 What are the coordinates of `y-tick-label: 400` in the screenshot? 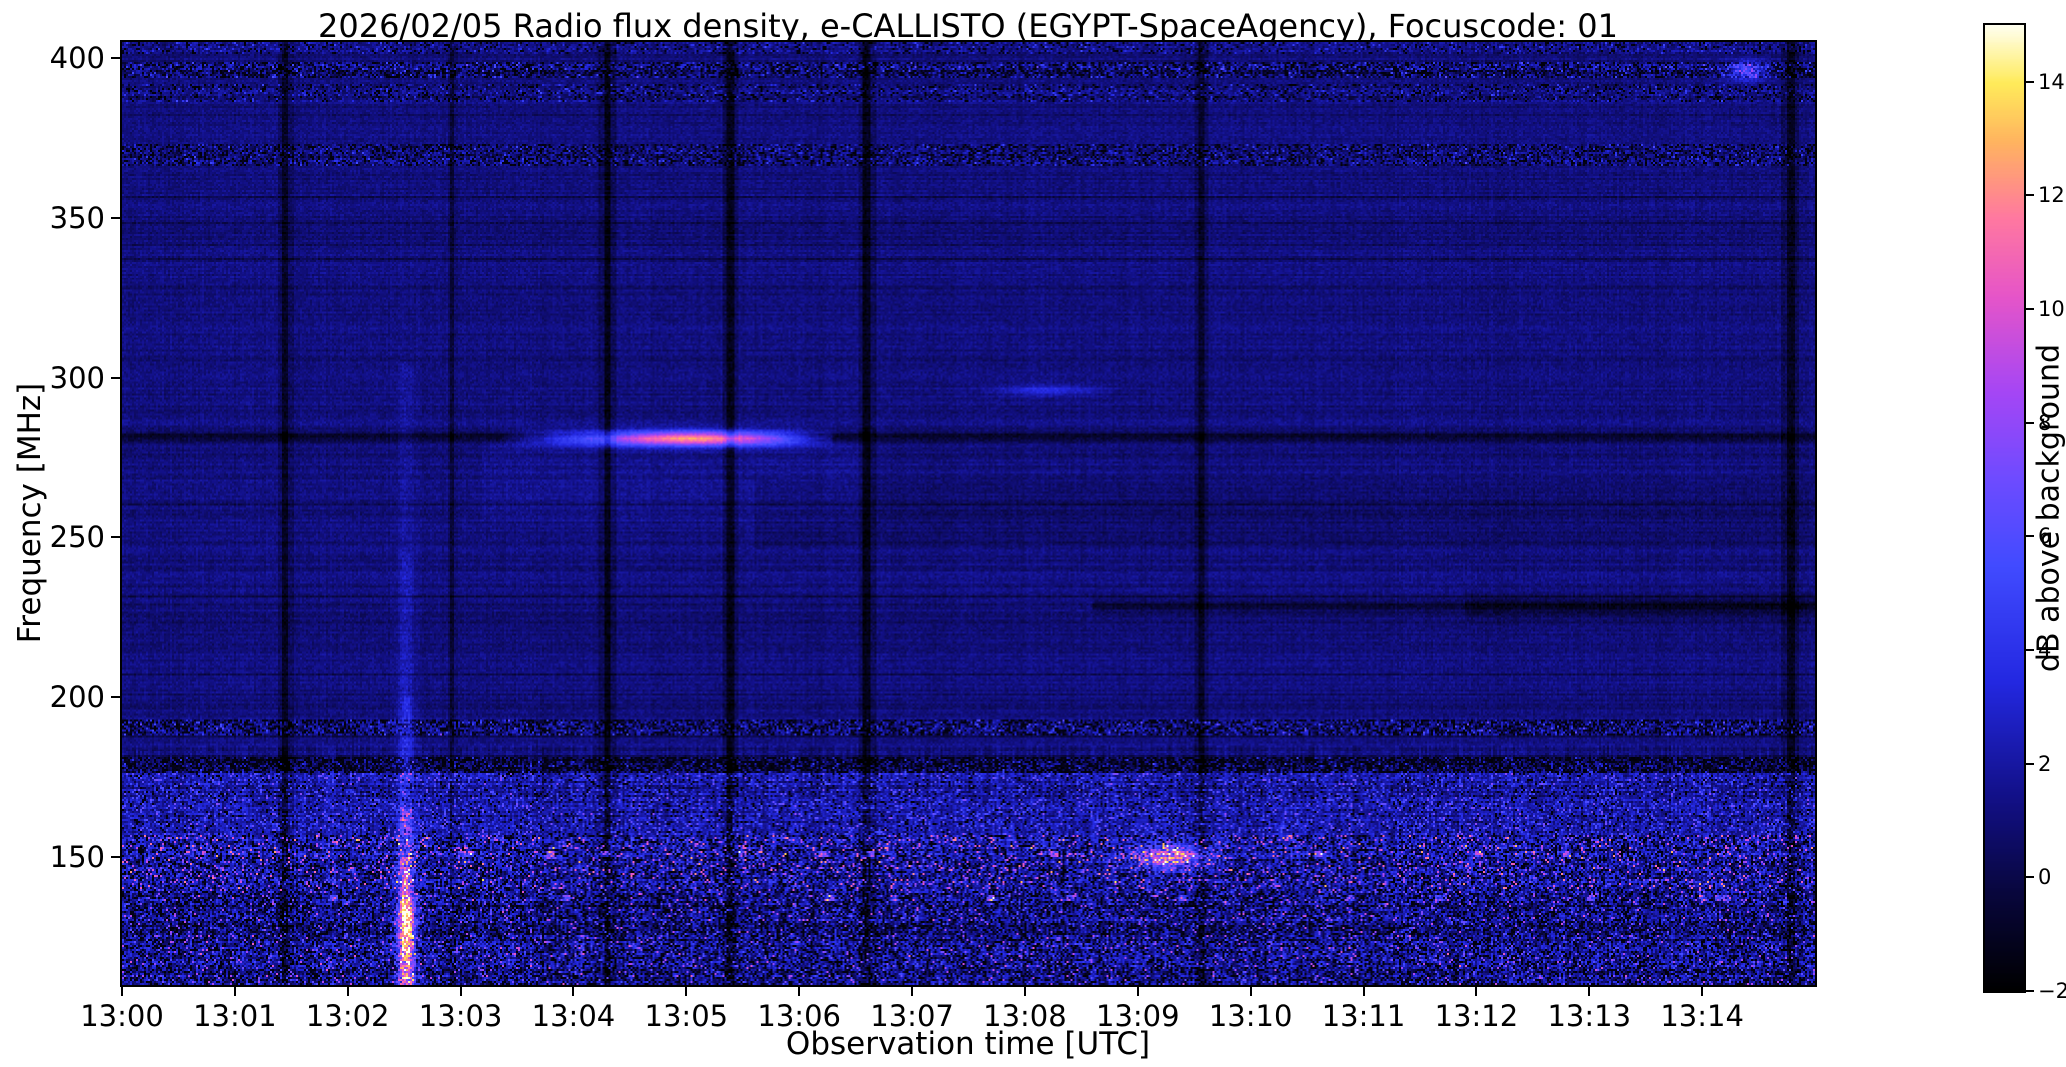 It's located at (77, 57).